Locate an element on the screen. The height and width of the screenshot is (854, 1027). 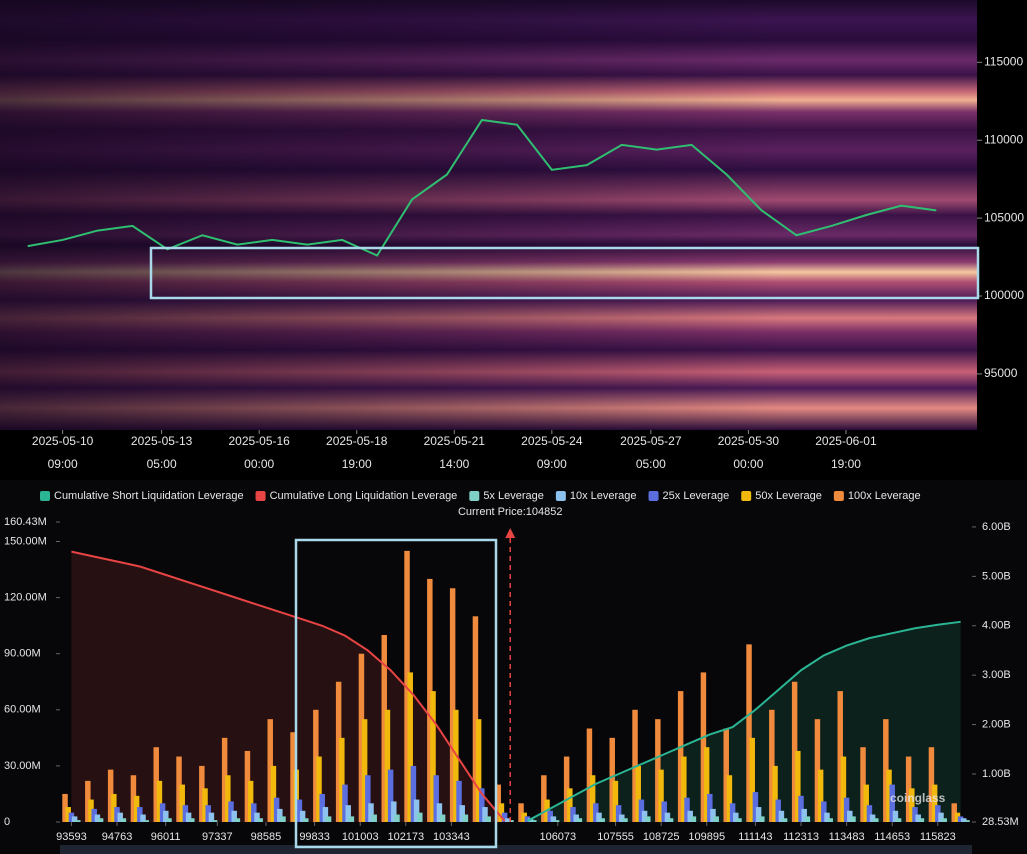
y2-tick-label: 4.00B is located at coordinates (996, 626).